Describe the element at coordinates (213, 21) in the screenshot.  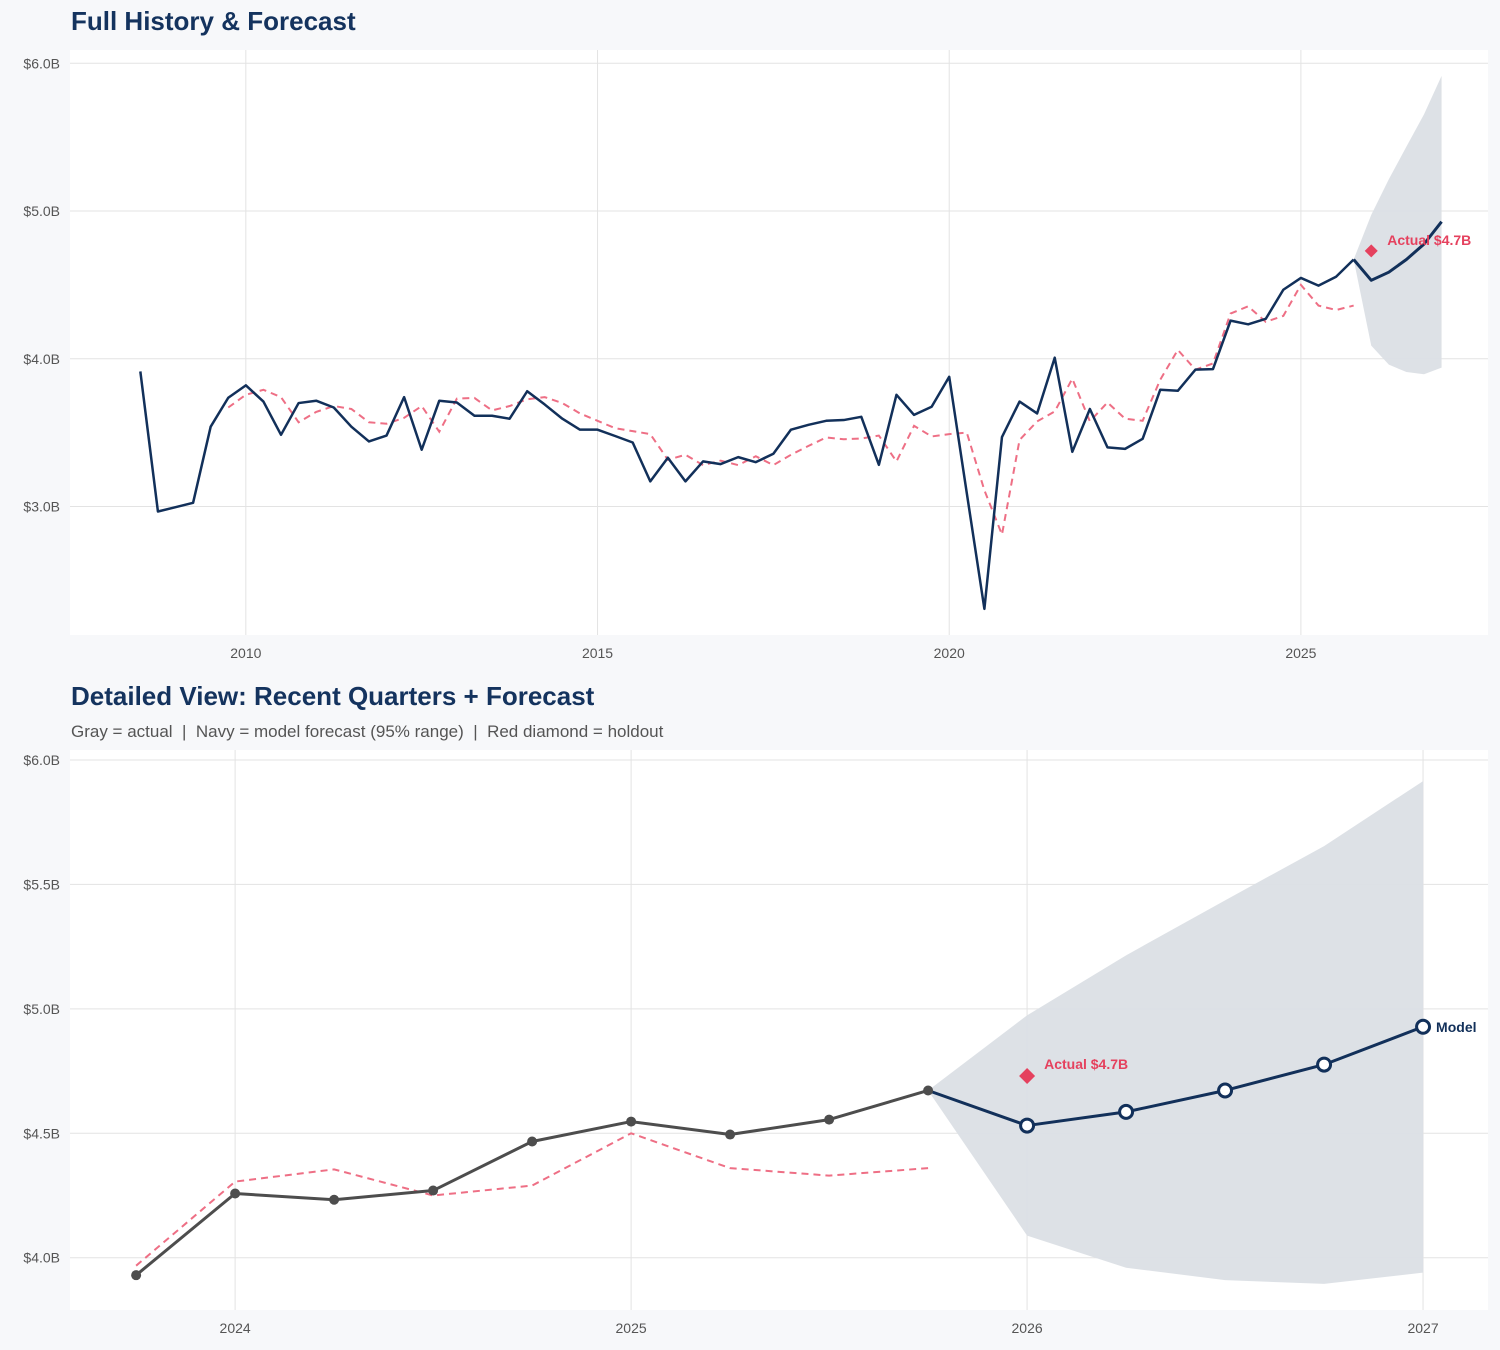
I see `top-chart-title: Full History & Forecast` at that location.